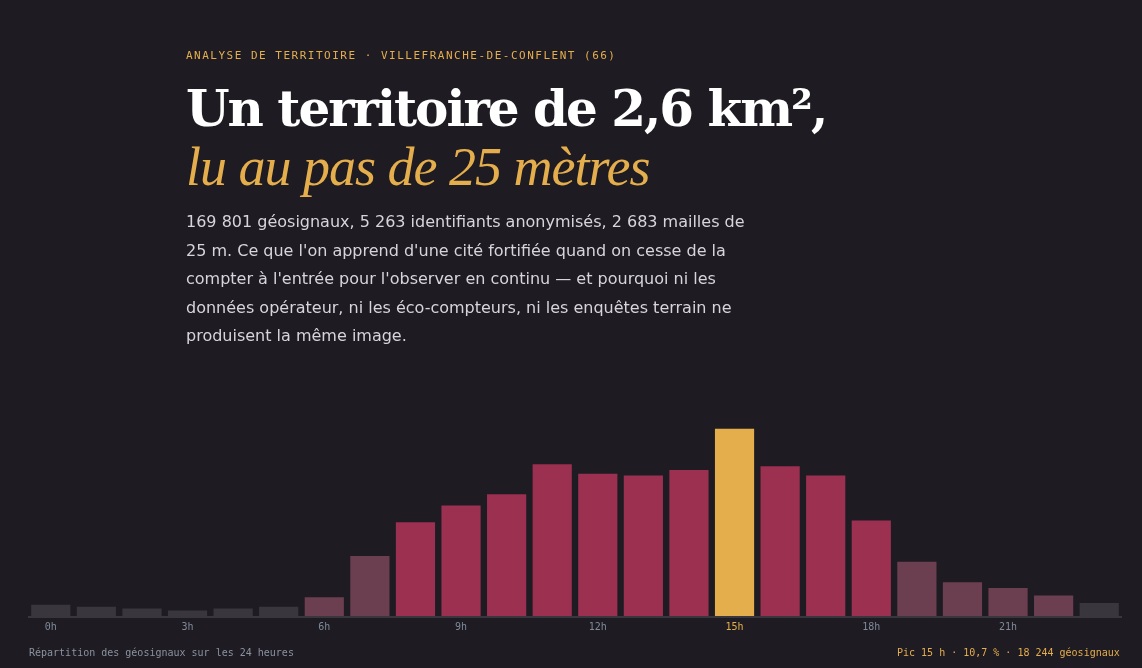 The width and height of the screenshot is (1142, 668). What do you see at coordinates (466, 279) in the screenshot?
I see `chart-subtitle: 169 801 géosignaux, 5 263 identifiants anonymisés, 2 683 mailles de 25 m. Ce que l'on apprend d'une cité fortifiée quand on cesse de la compter à l'entrée pour l'observer en continu — et pourquoi ni les données opérateur, ni les éco-compteurs, ni les enquêtes terrain ne produisent la même image.` at bounding box center [466, 279].